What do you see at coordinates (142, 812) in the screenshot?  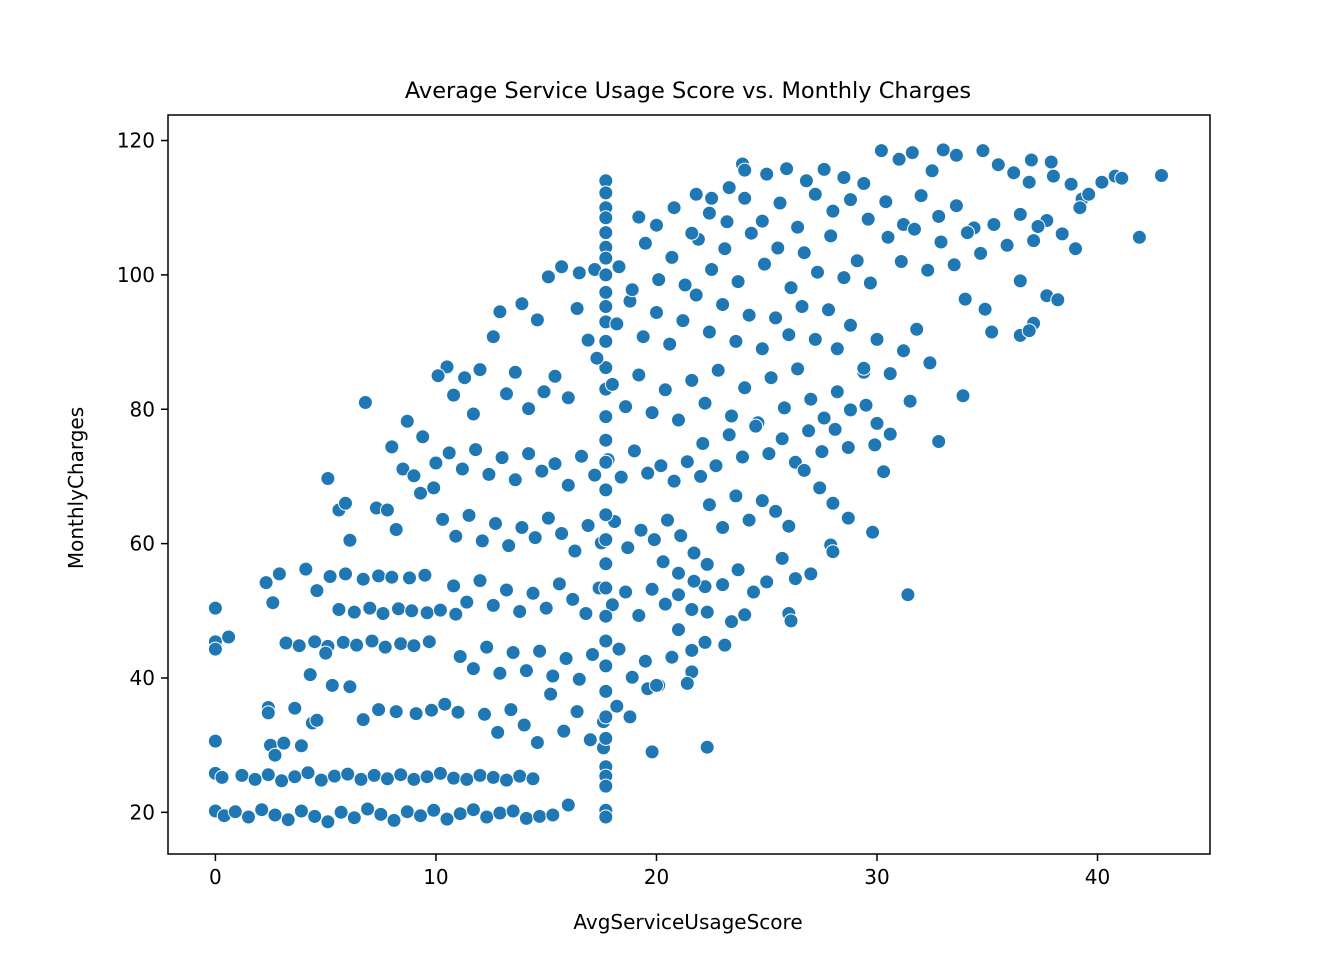 I see `y-tick-label: 20` at bounding box center [142, 812].